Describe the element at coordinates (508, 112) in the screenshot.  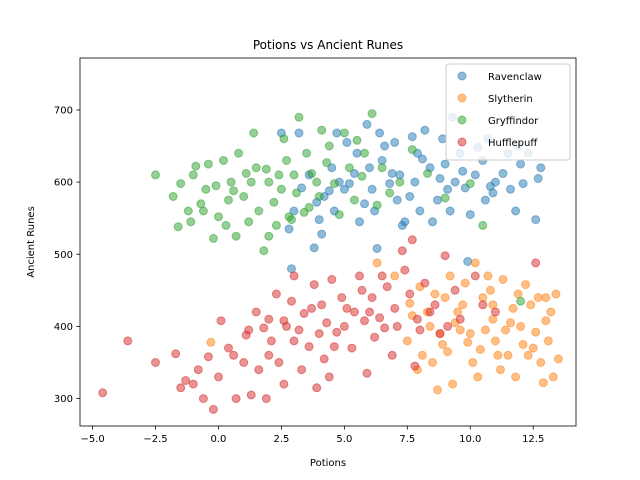
I see `legend-box` at that location.